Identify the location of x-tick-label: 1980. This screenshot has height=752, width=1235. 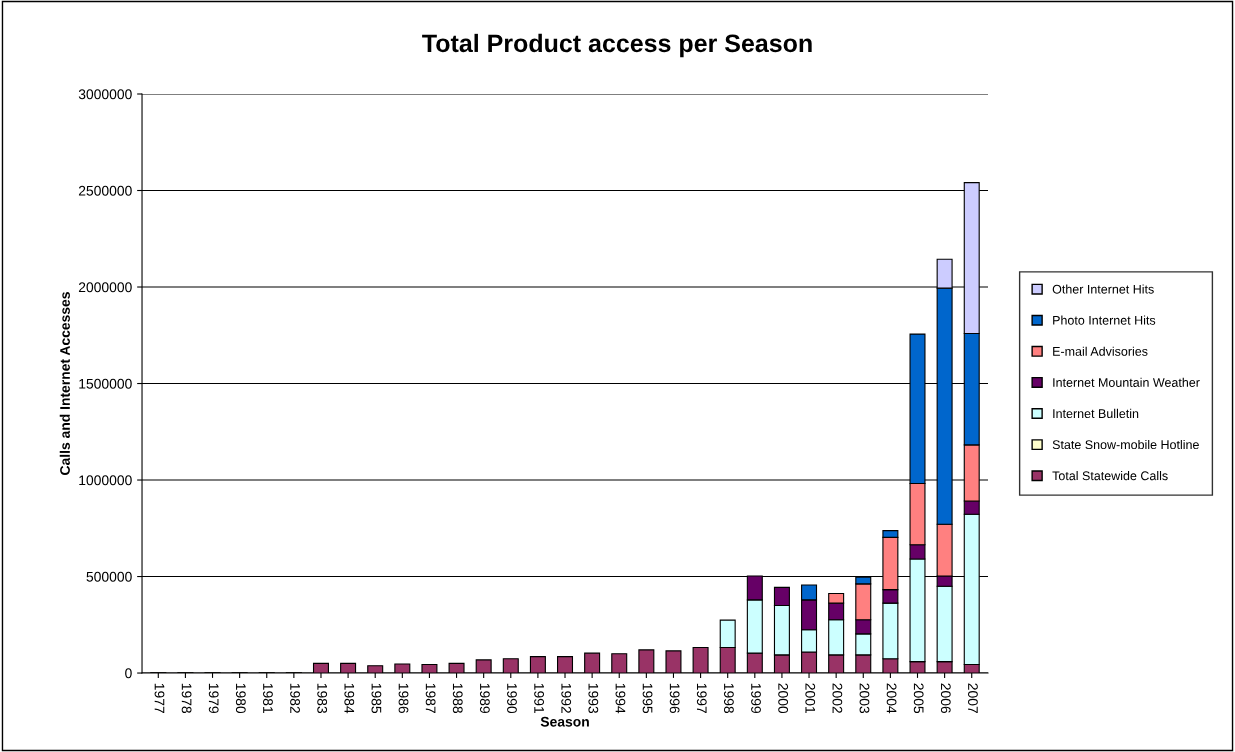
(240, 698).